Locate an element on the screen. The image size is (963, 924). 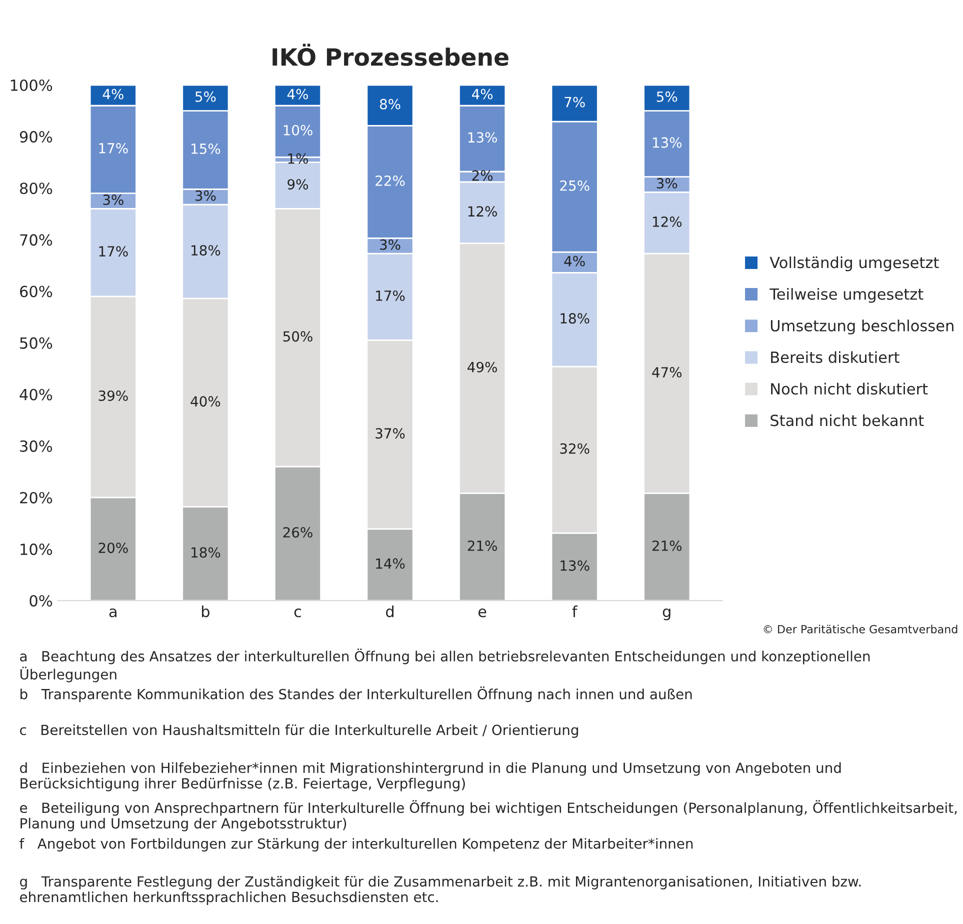
y-tick-label: 60% is located at coordinates (36, 292).